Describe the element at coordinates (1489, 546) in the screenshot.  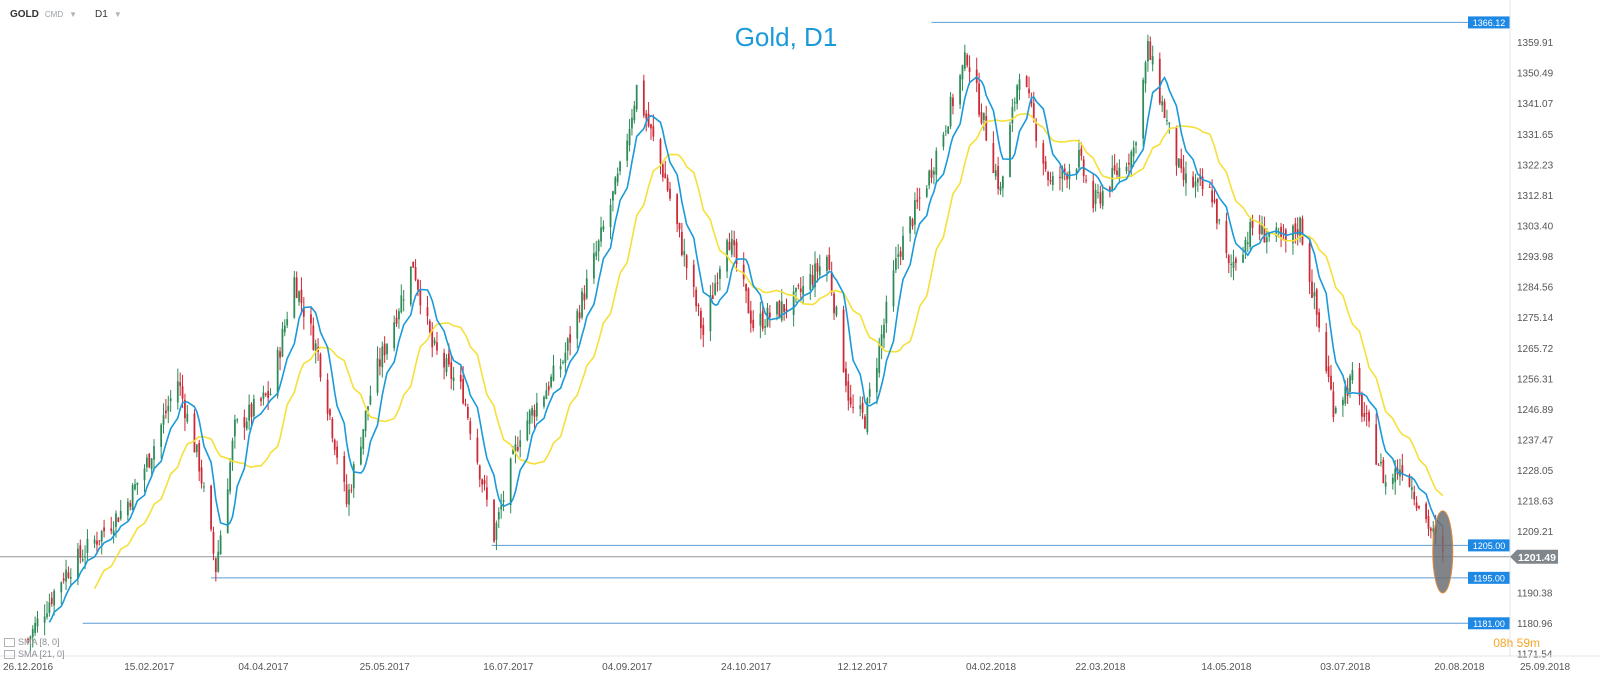
I see `level-tag-label: 1205.00` at that location.